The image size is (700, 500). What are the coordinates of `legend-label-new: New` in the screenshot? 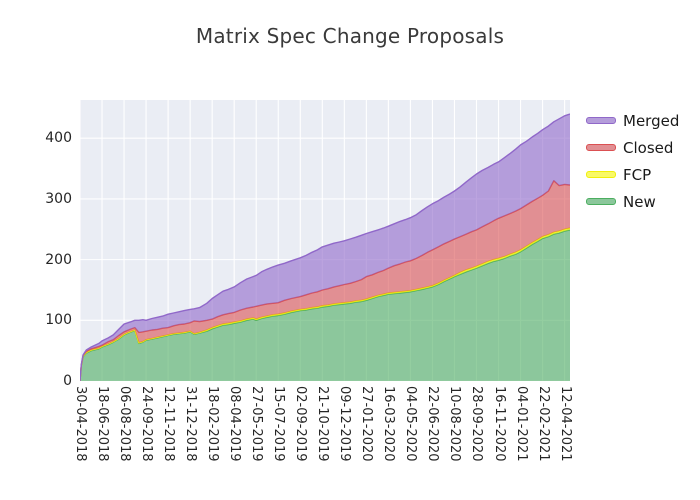 It's located at (639, 201).